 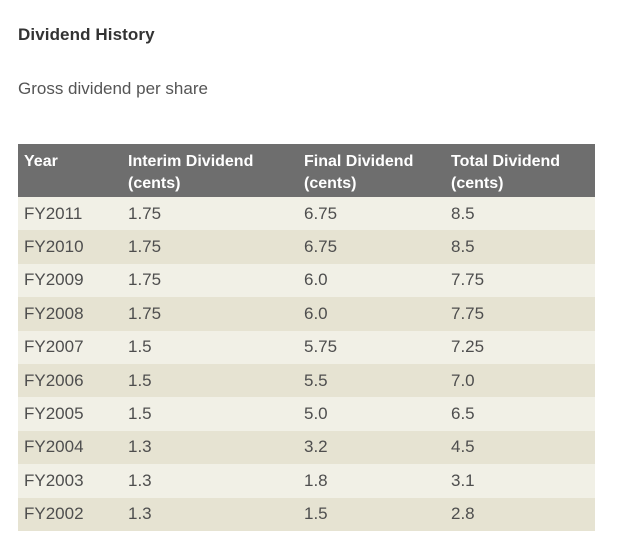 I want to click on final-dividend-cell: 5.0, so click(x=316, y=414).